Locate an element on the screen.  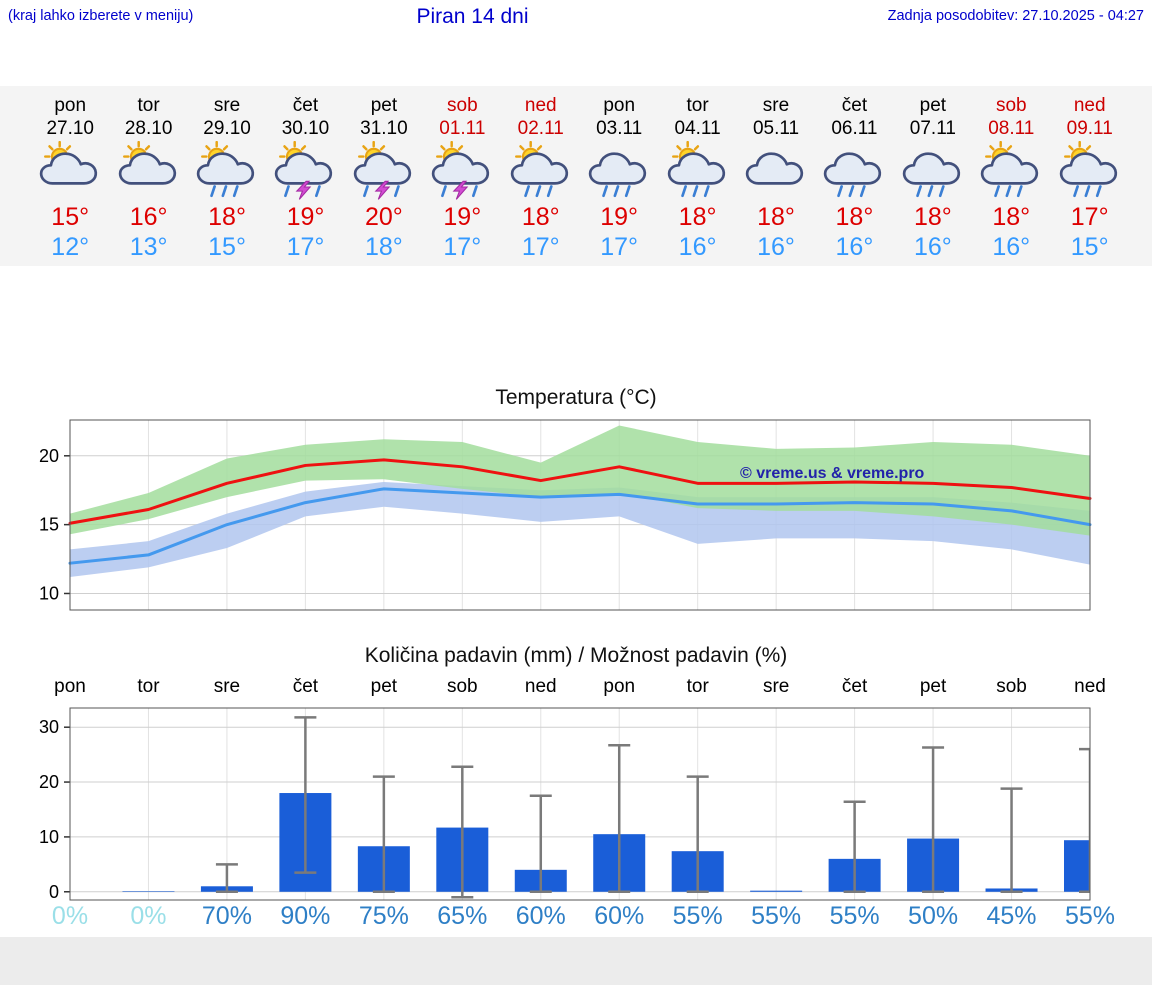
high-temp: 20° is located at coordinates (383, 217).